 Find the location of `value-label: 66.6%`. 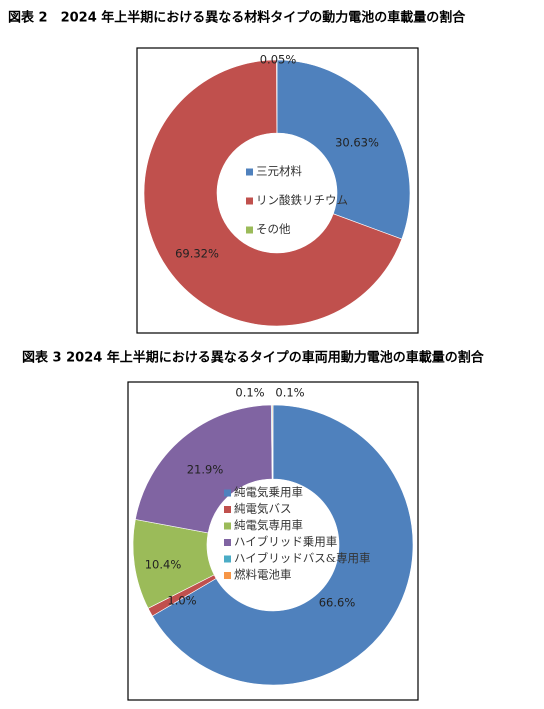

value-label: 66.6% is located at coordinates (337, 603).